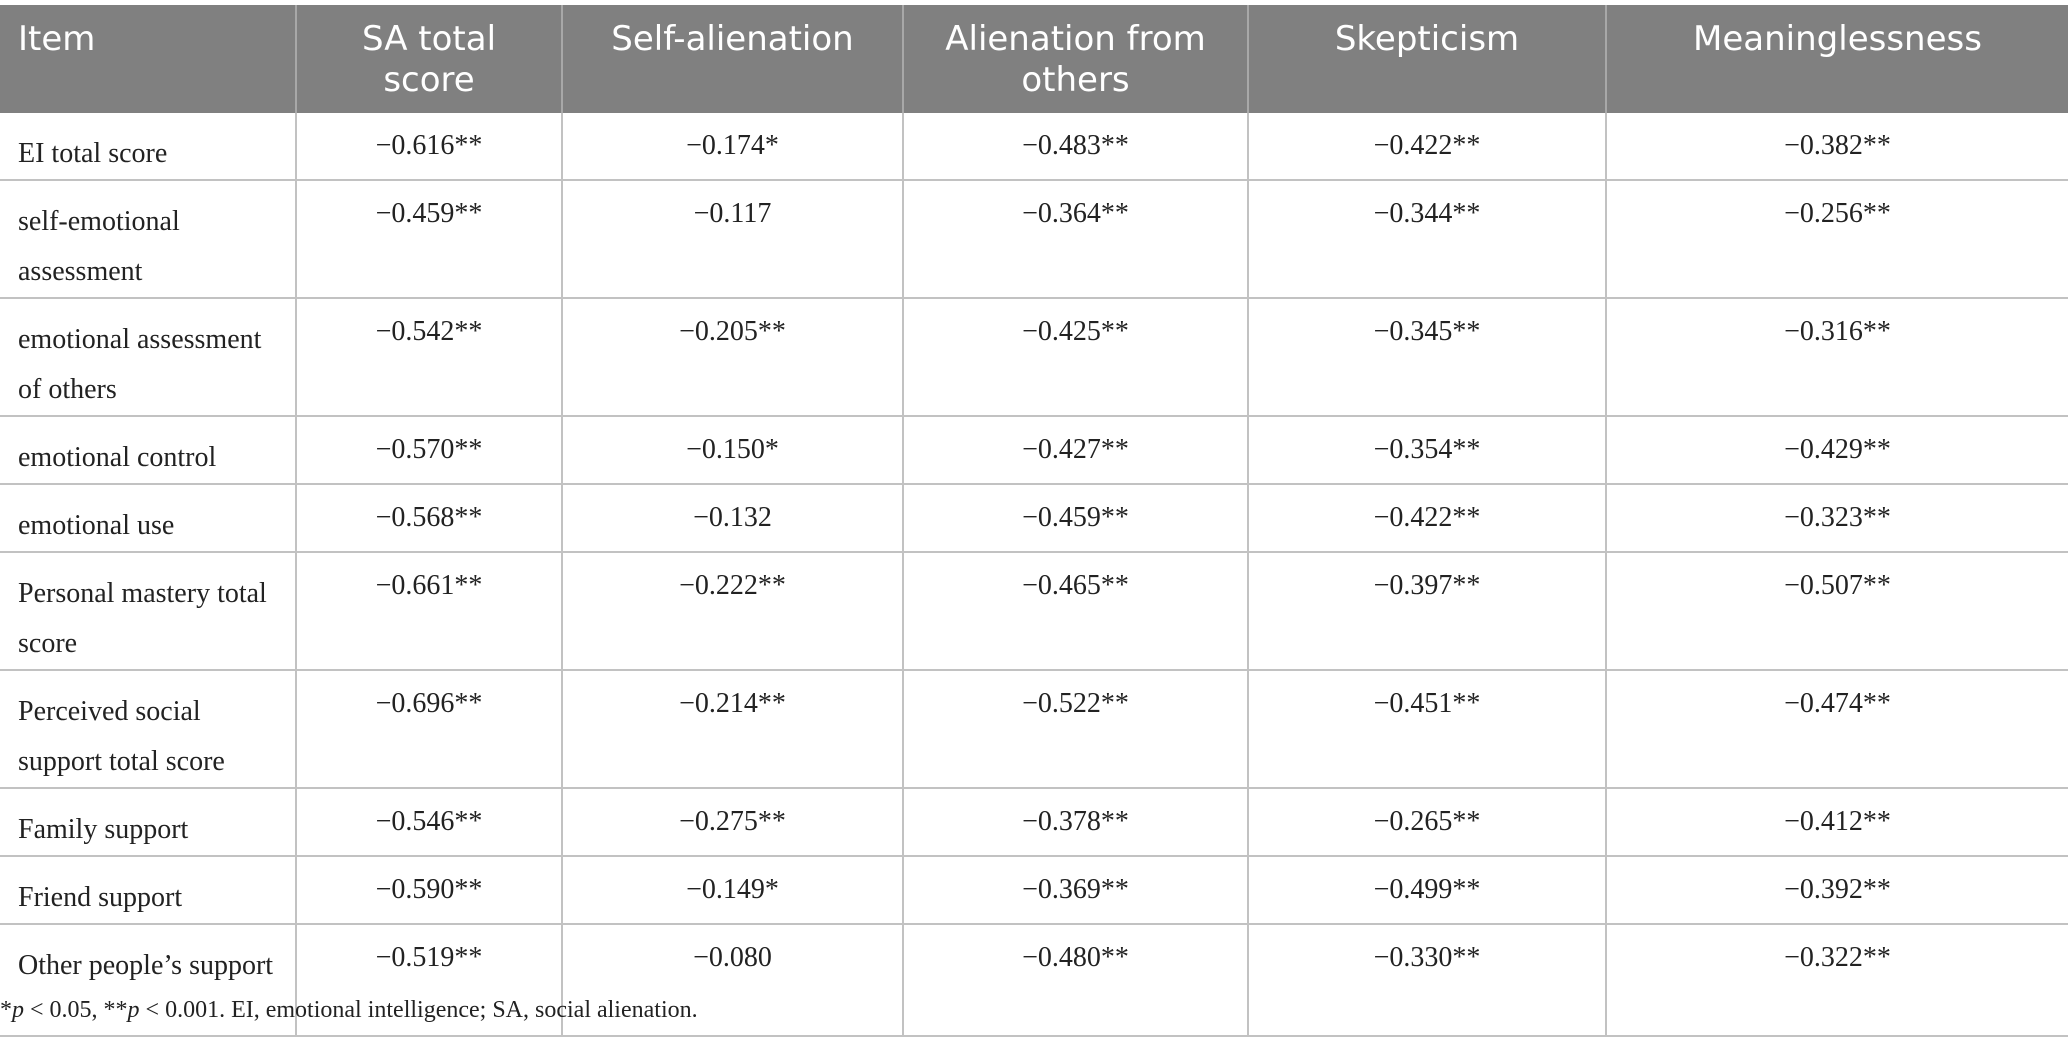 The image size is (2068, 1037). What do you see at coordinates (1836, 357) in the screenshot?
I see `cell-value: −0.316**` at bounding box center [1836, 357].